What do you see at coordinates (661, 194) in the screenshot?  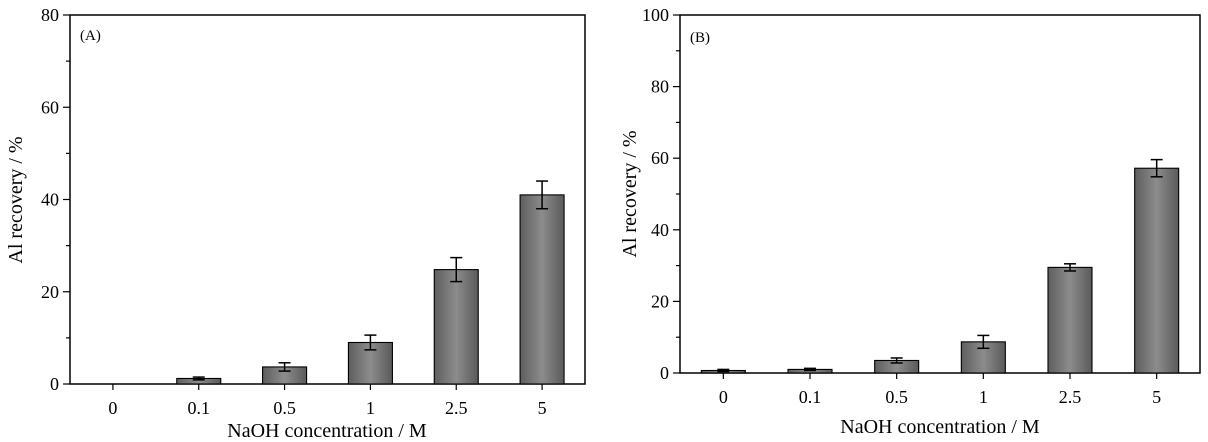 I see `y-ticks-b: 0 20 40 60 80 100` at bounding box center [661, 194].